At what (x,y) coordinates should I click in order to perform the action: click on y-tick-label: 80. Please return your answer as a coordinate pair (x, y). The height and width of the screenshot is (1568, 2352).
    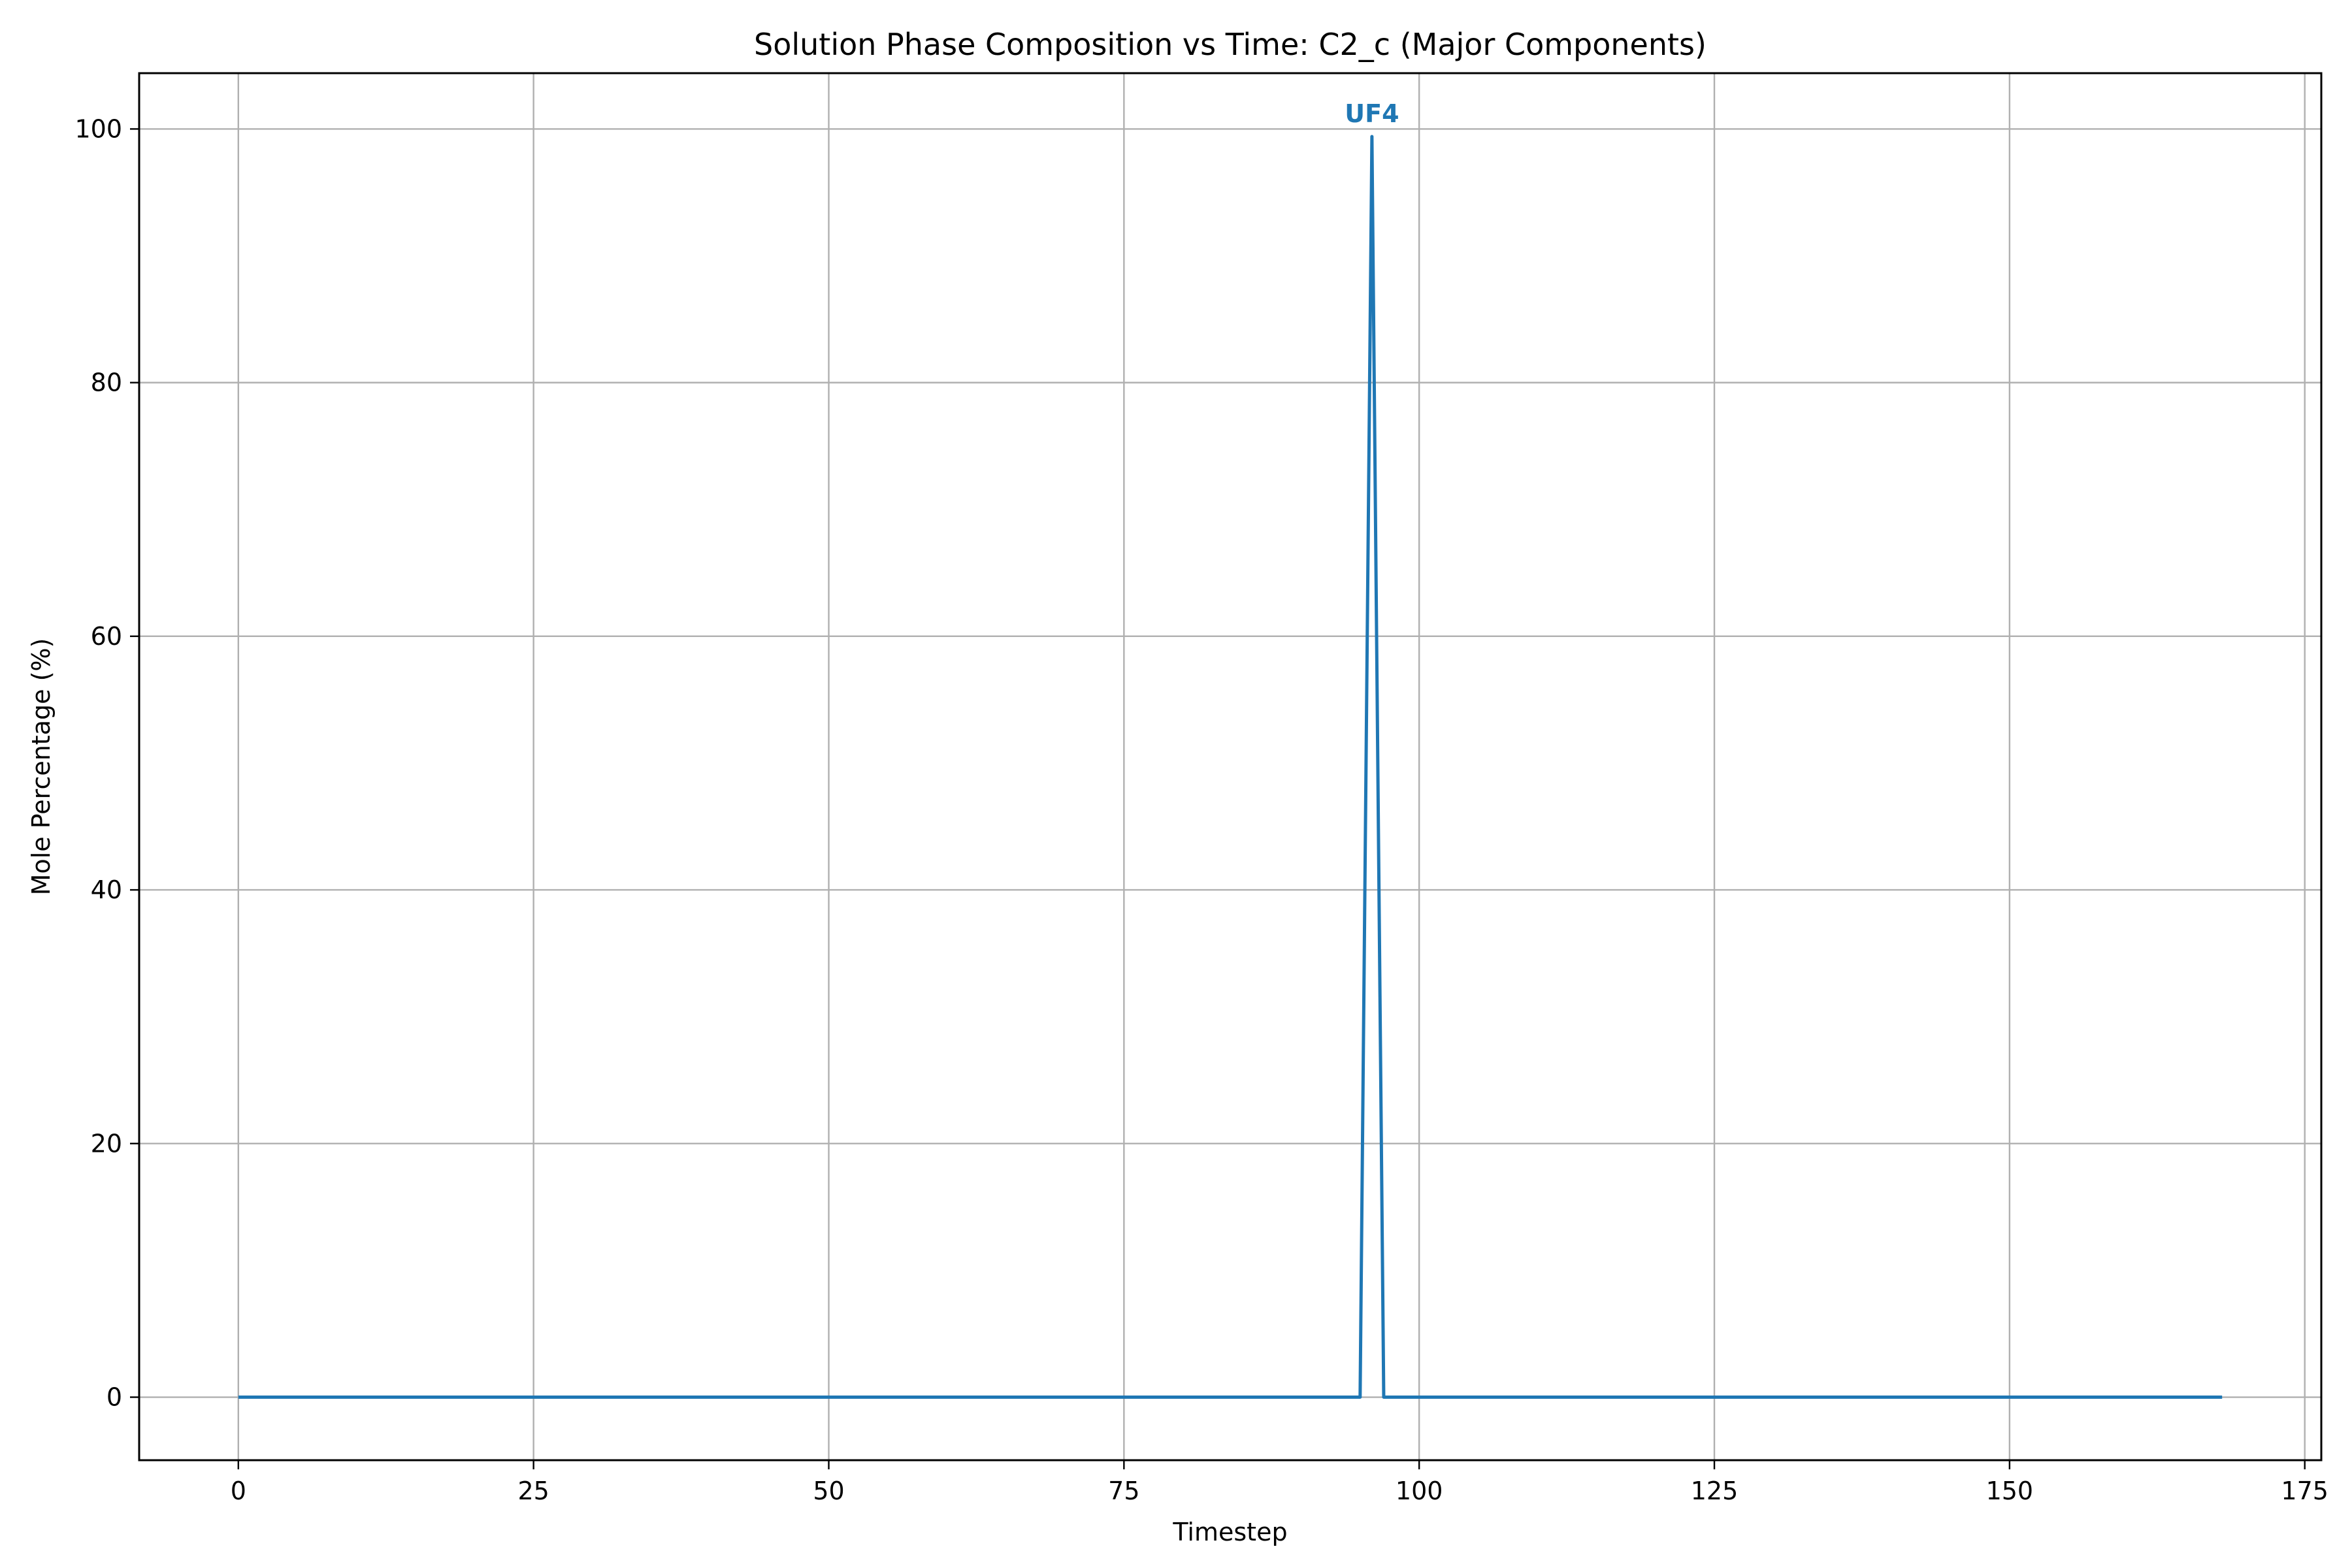
    Looking at the image, I should click on (106, 382).